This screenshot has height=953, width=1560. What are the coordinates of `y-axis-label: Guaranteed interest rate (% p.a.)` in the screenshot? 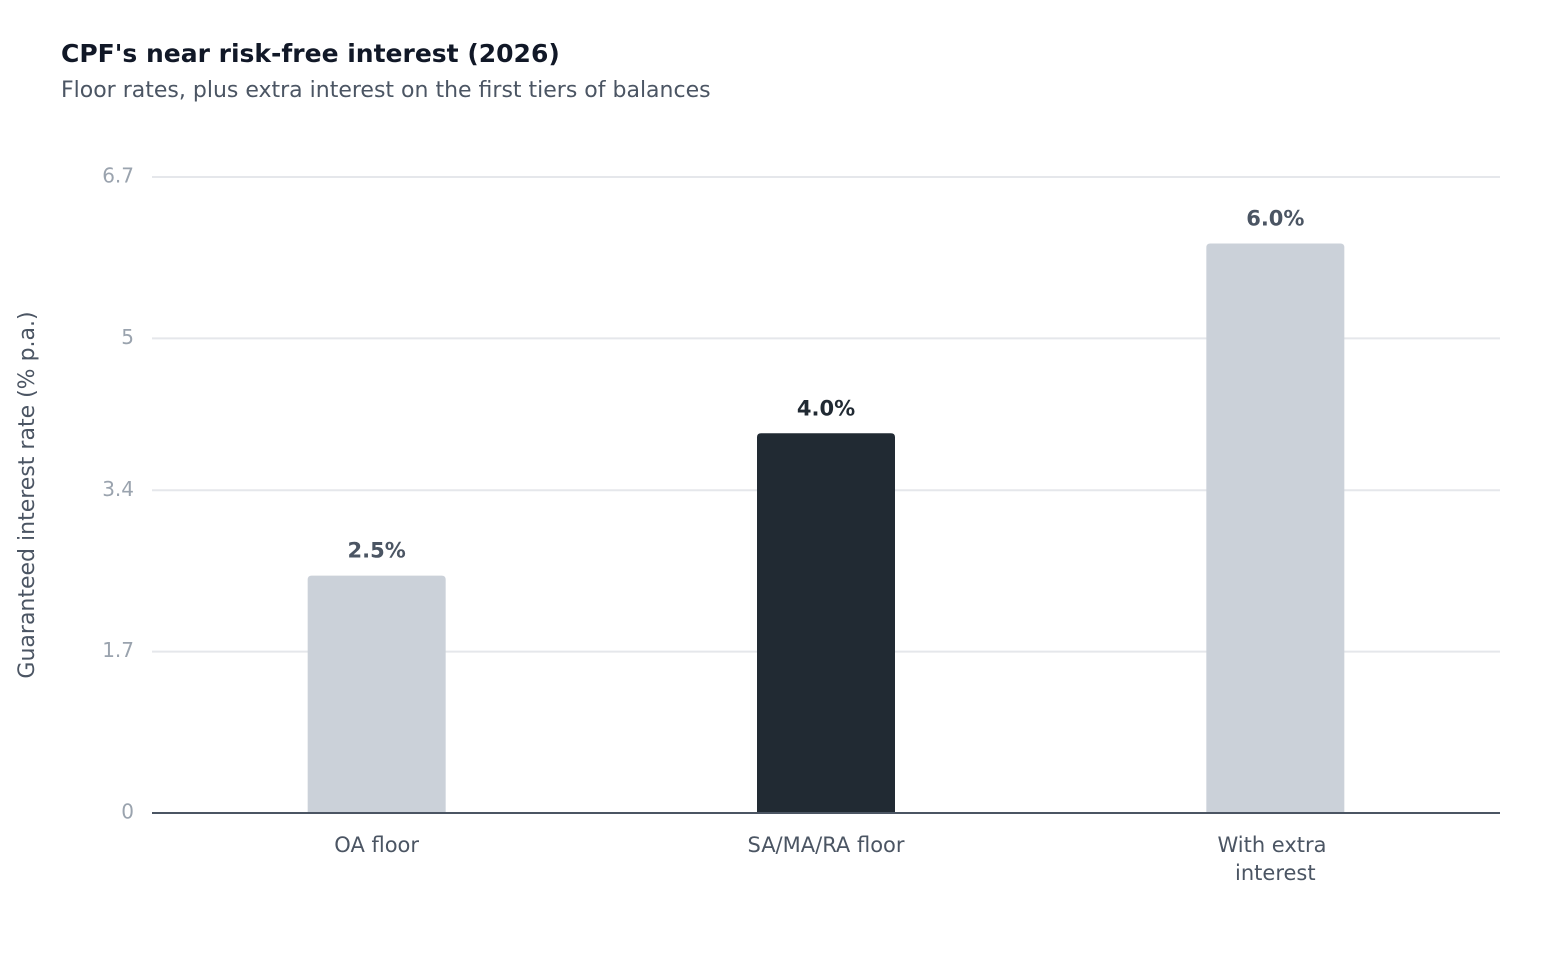 It's located at (27, 494).